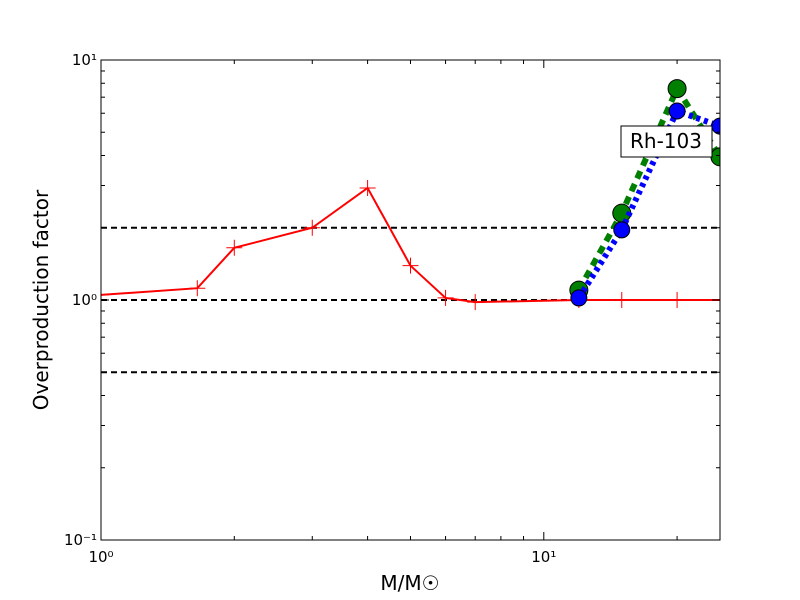 This screenshot has height=600, width=800. Describe the element at coordinates (80, 540) in the screenshot. I see `y-tick-label: 10⁻¹` at that location.